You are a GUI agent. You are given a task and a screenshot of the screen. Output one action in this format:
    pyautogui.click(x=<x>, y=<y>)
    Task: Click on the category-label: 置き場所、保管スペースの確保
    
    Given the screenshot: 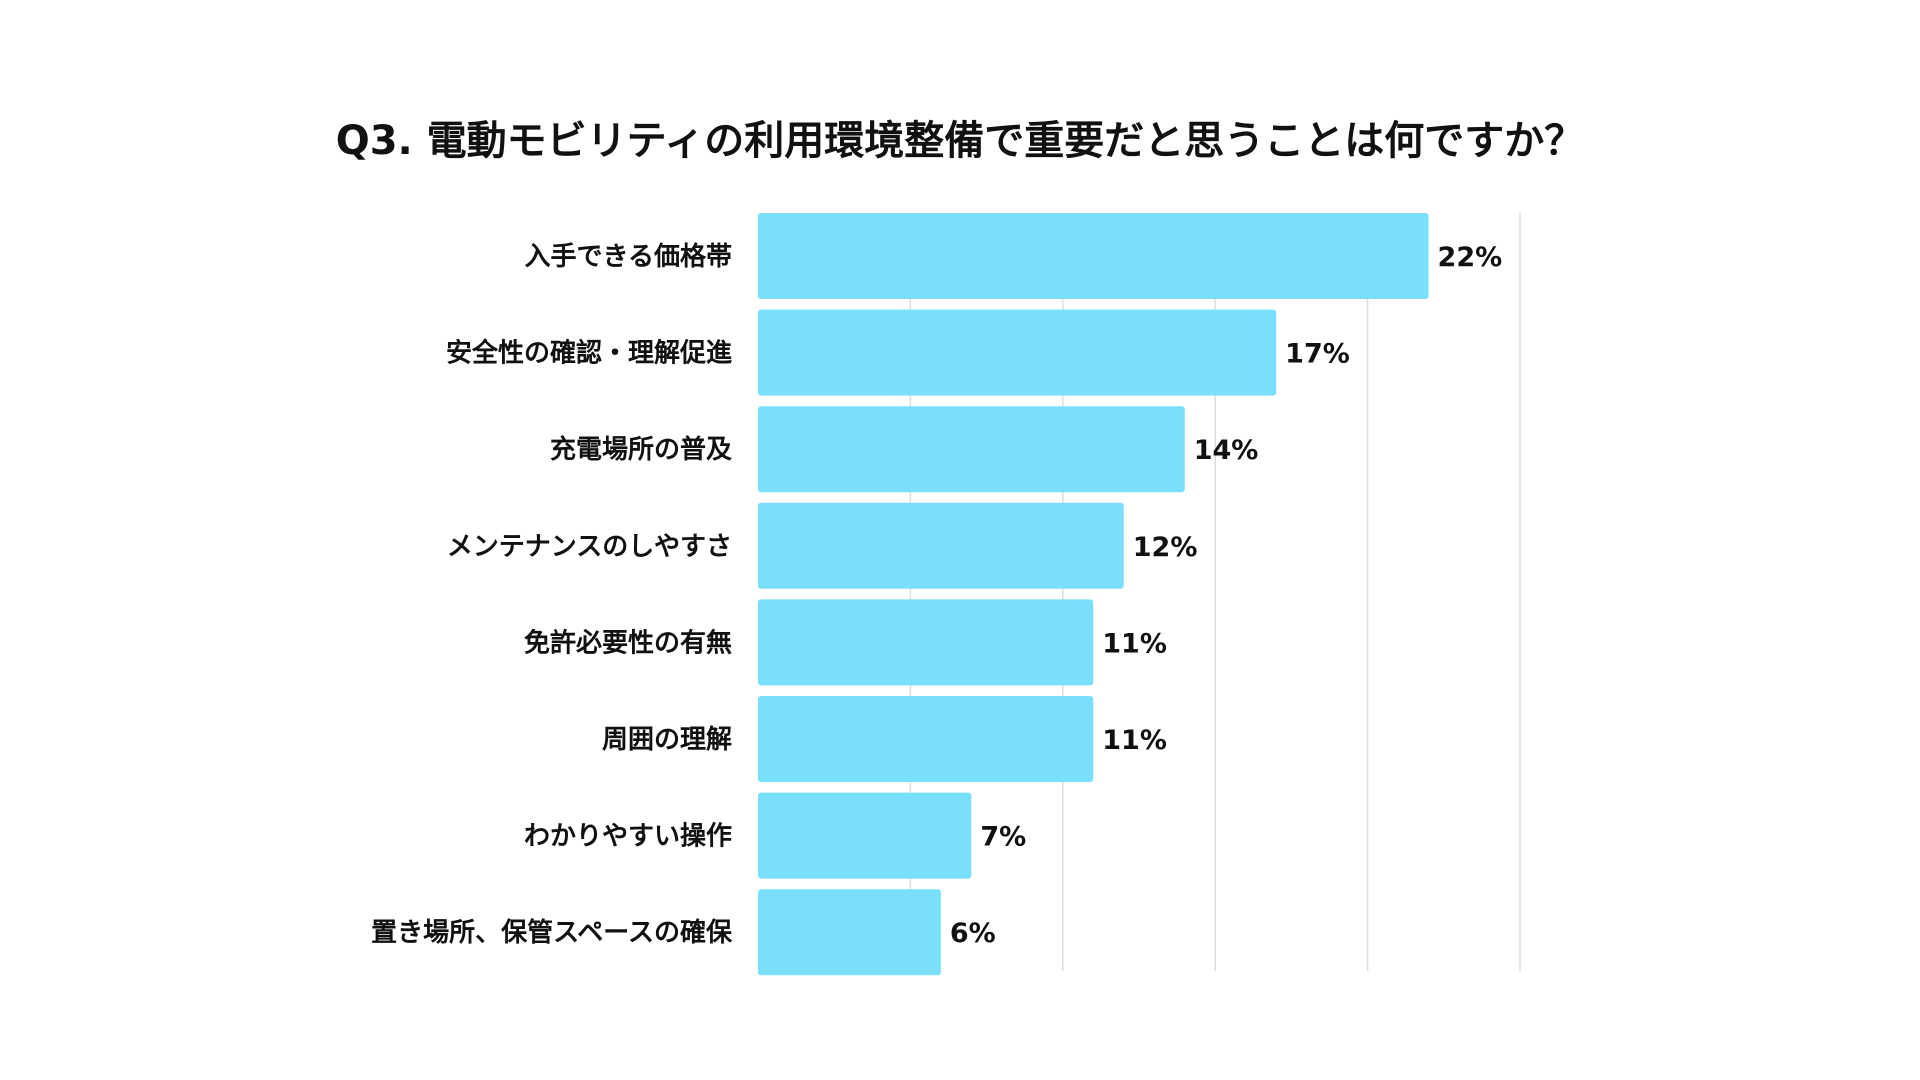 What is the action you would take?
    pyautogui.click(x=552, y=932)
    